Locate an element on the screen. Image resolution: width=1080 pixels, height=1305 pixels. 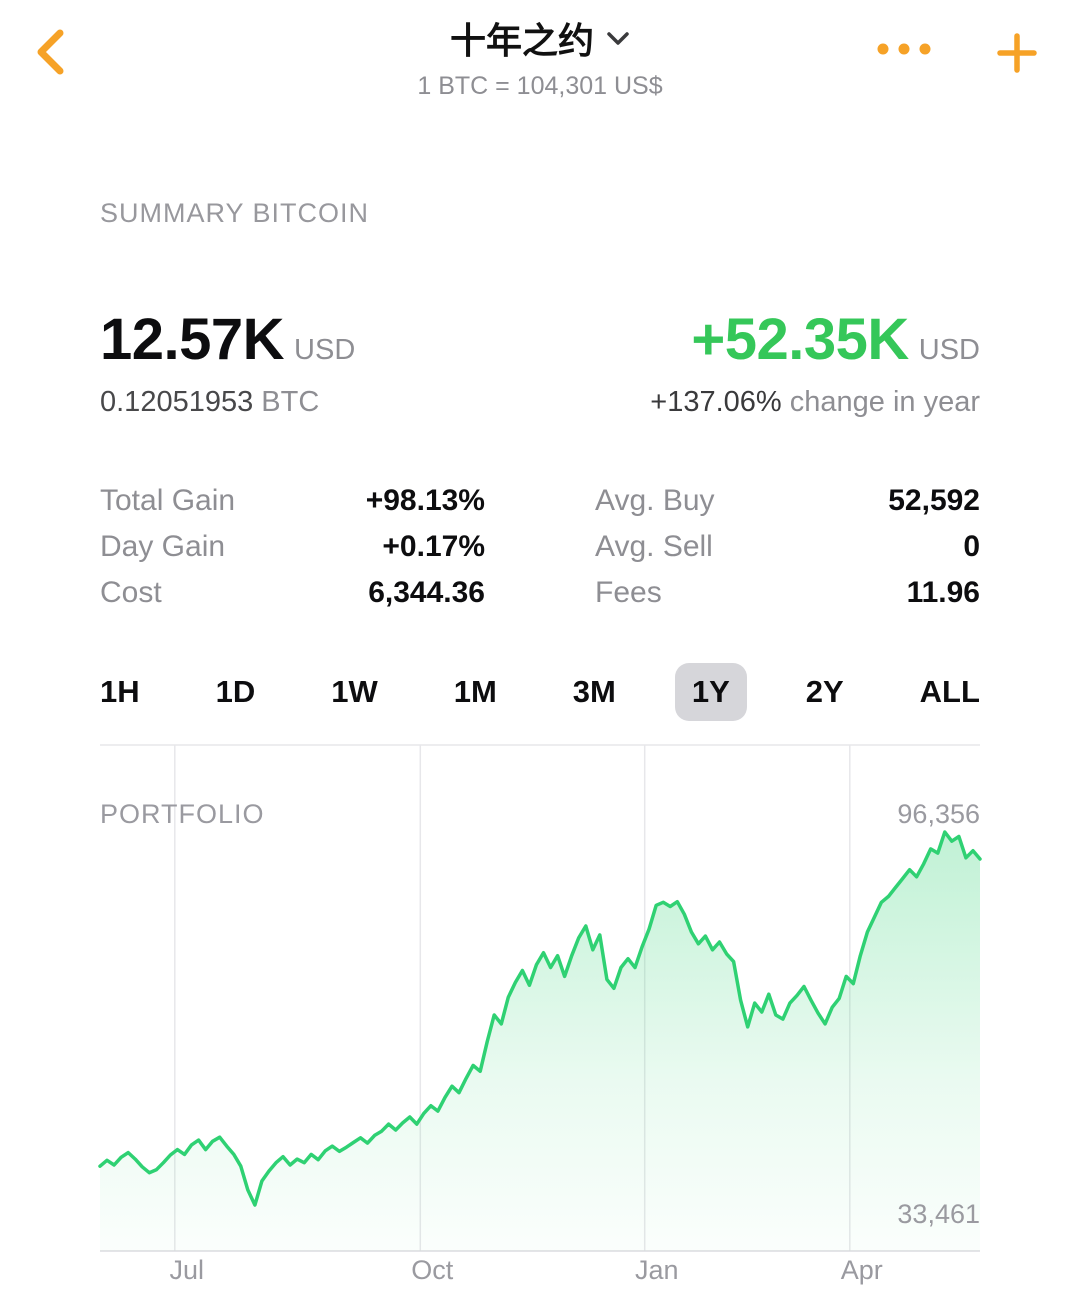
stat-label: Cost is located at coordinates (131, 592).